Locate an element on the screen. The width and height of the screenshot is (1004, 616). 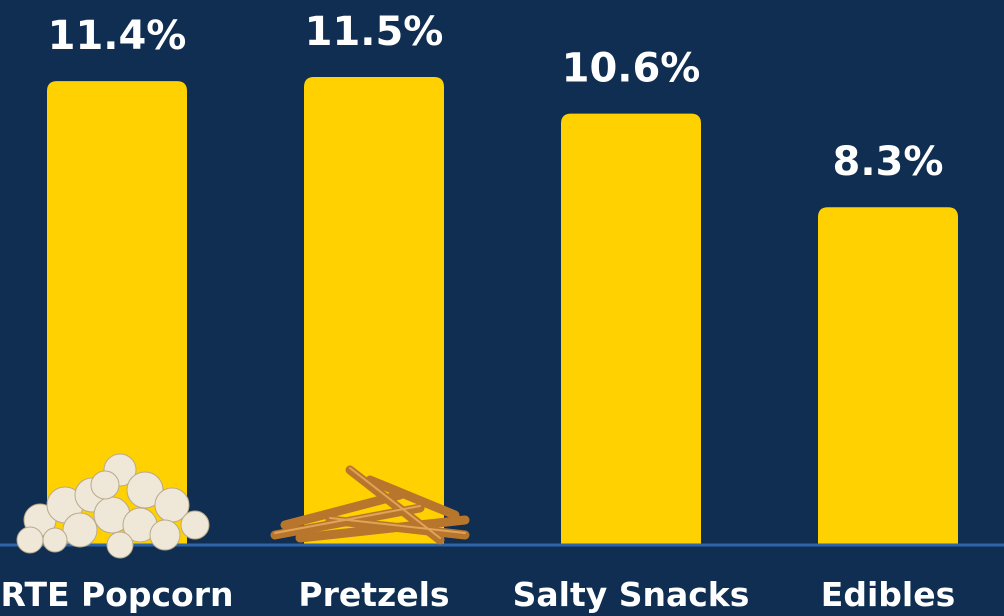
category-label: Salty Snacks is located at coordinates (631, 594).